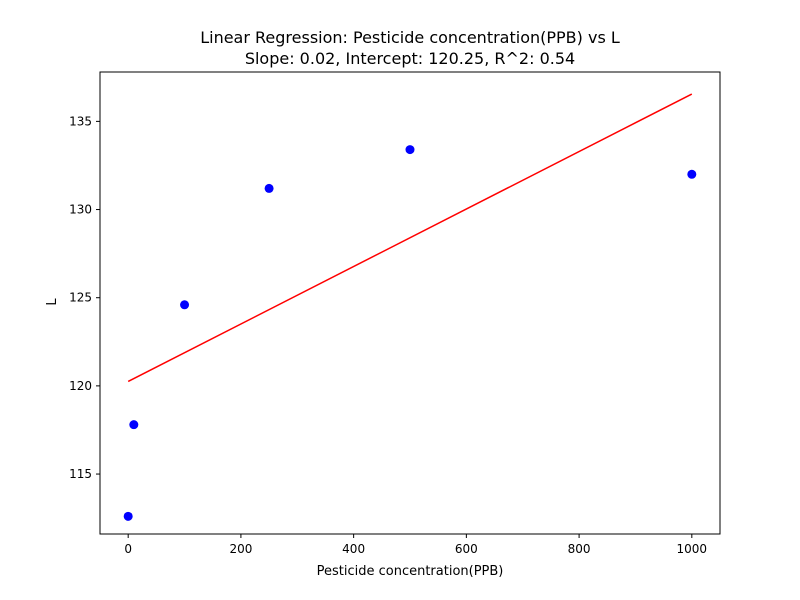 The image size is (800, 600). What do you see at coordinates (692, 549) in the screenshot?
I see `x-tick-label: 1000` at bounding box center [692, 549].